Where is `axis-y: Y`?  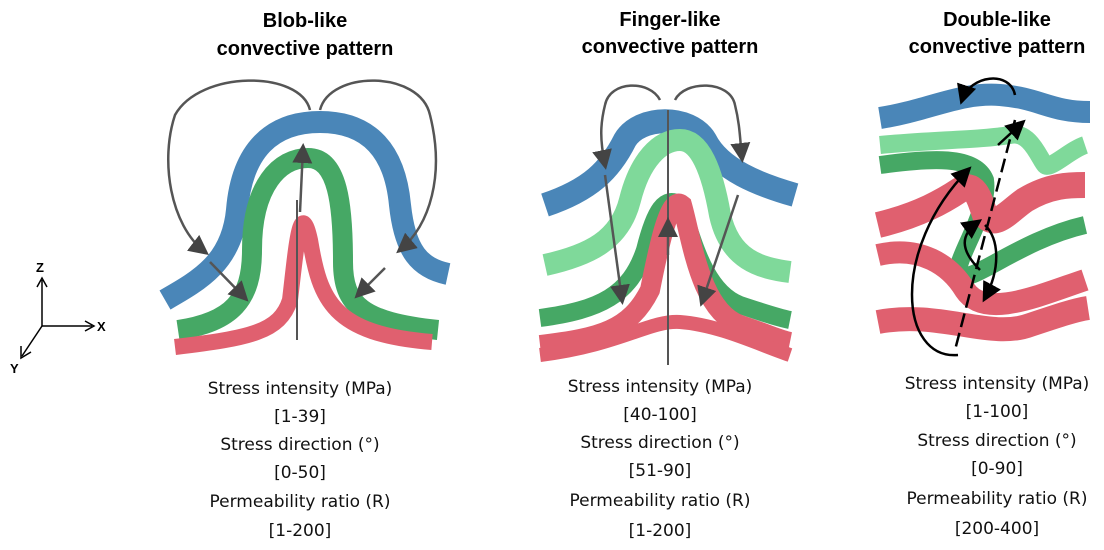 axis-y: Y is located at coordinates (14, 368).